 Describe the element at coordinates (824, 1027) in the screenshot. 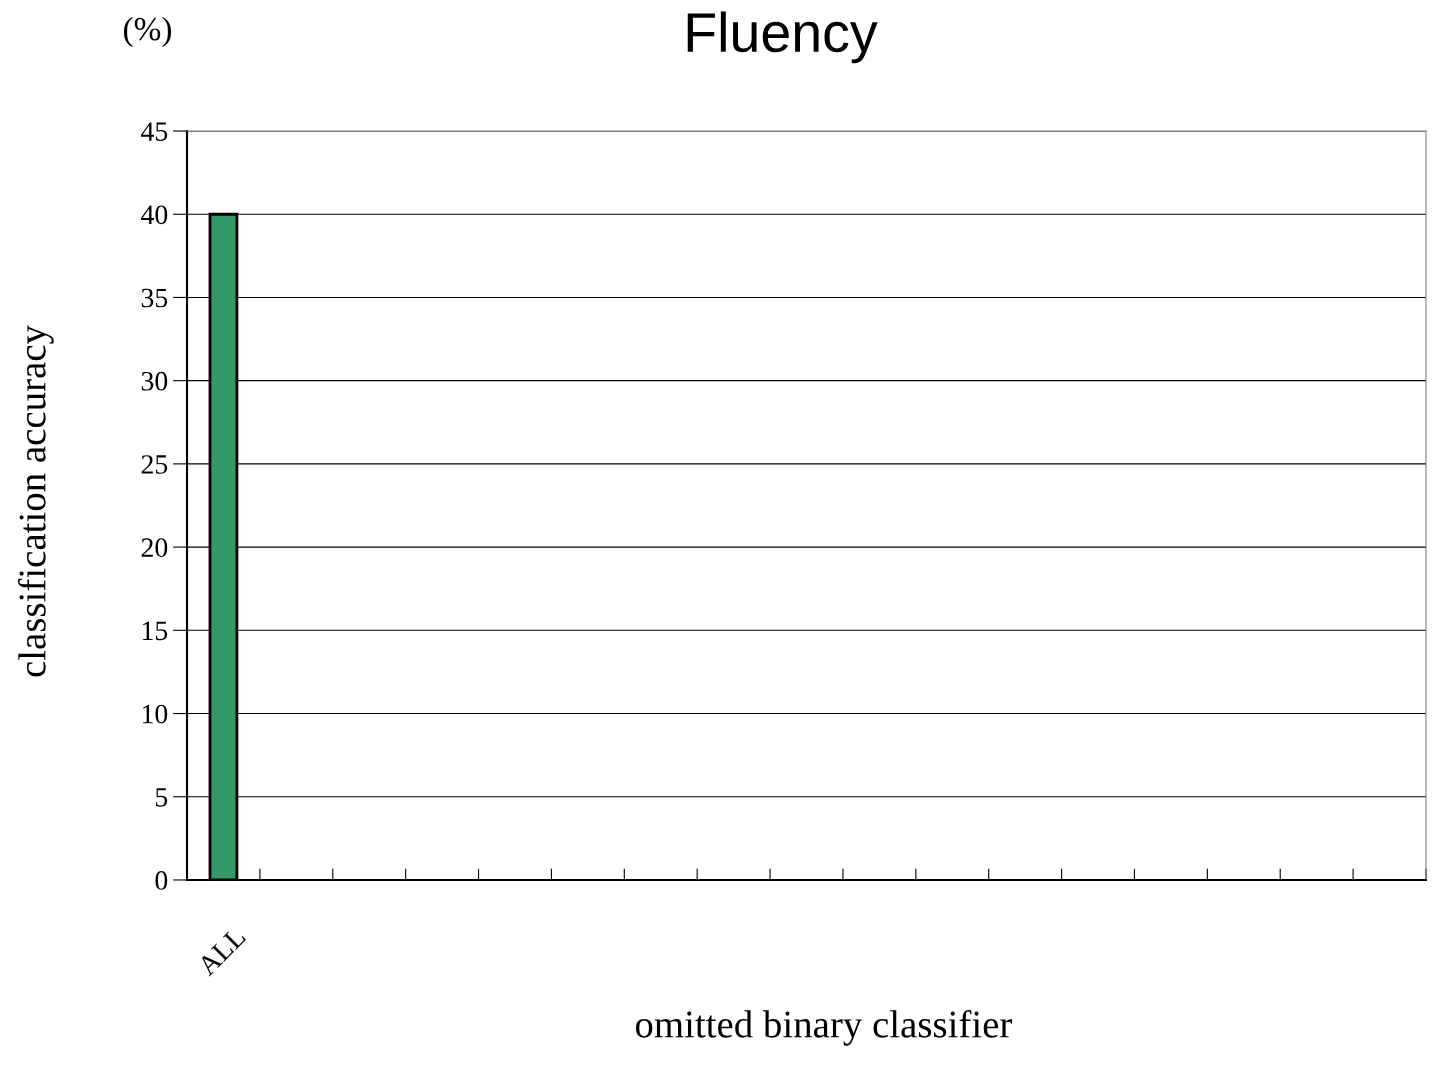

I see `x-axis-title: omitted binary classifier` at that location.